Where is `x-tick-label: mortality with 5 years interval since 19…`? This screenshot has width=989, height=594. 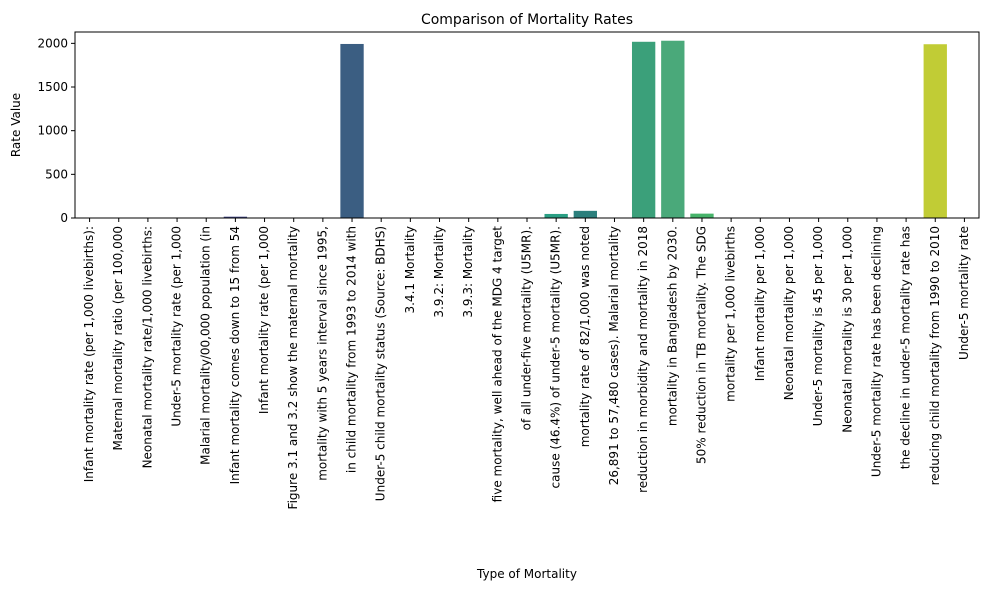 x-tick-label: mortality with 5 years interval since 19… is located at coordinates (322, 353).